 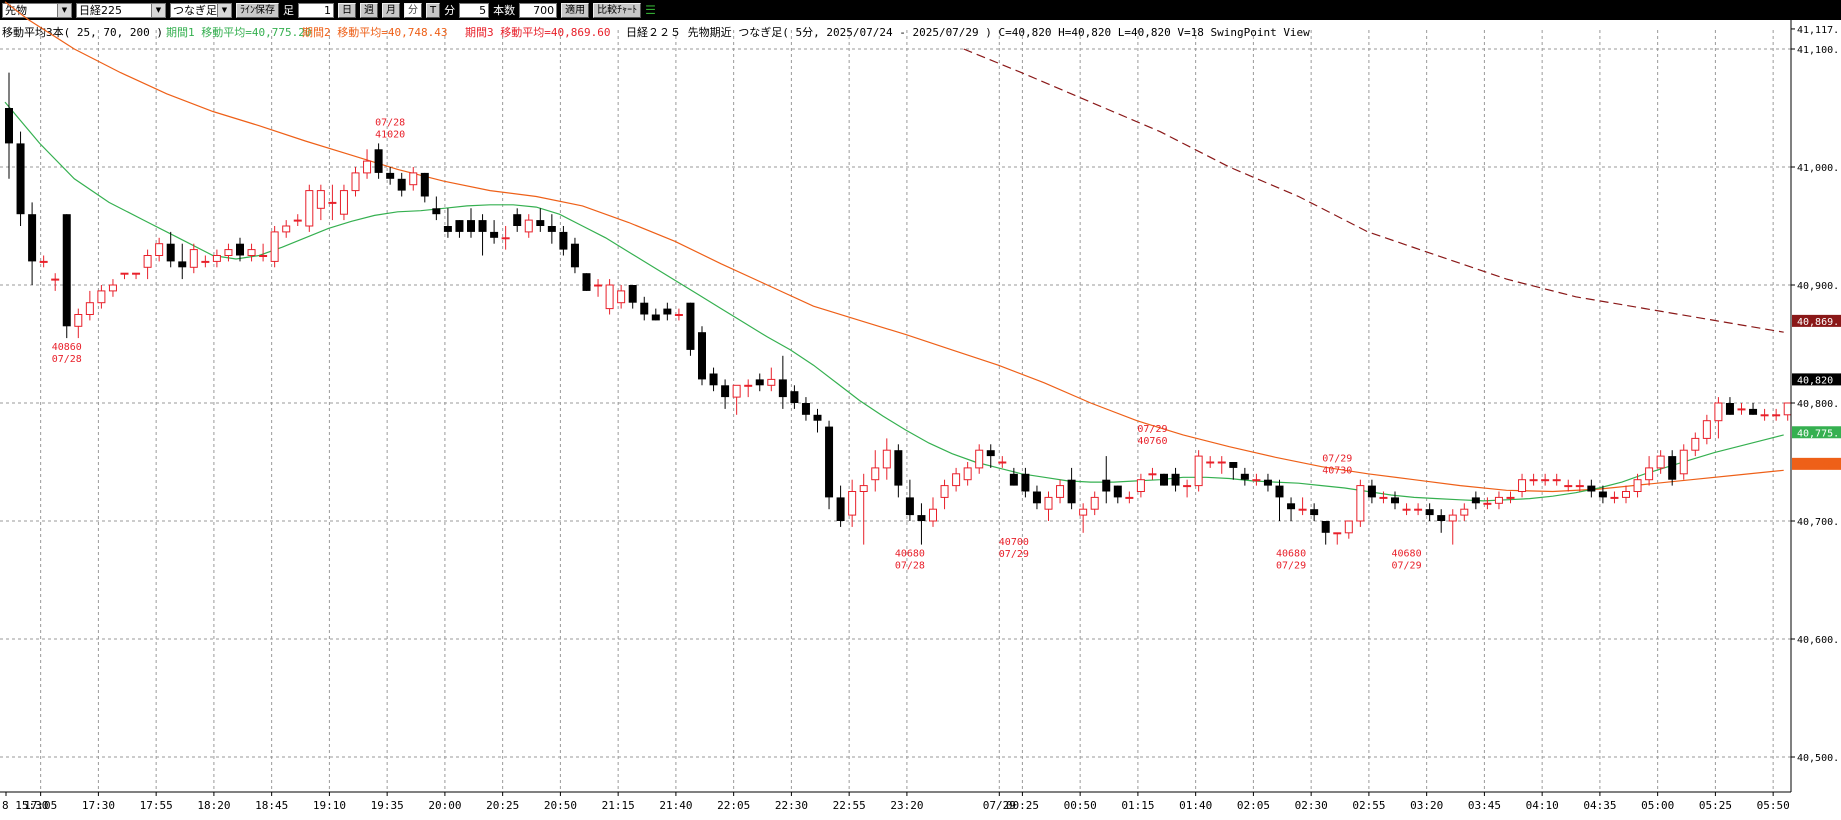 I want to click on month-button: 月, so click(x=391, y=10).